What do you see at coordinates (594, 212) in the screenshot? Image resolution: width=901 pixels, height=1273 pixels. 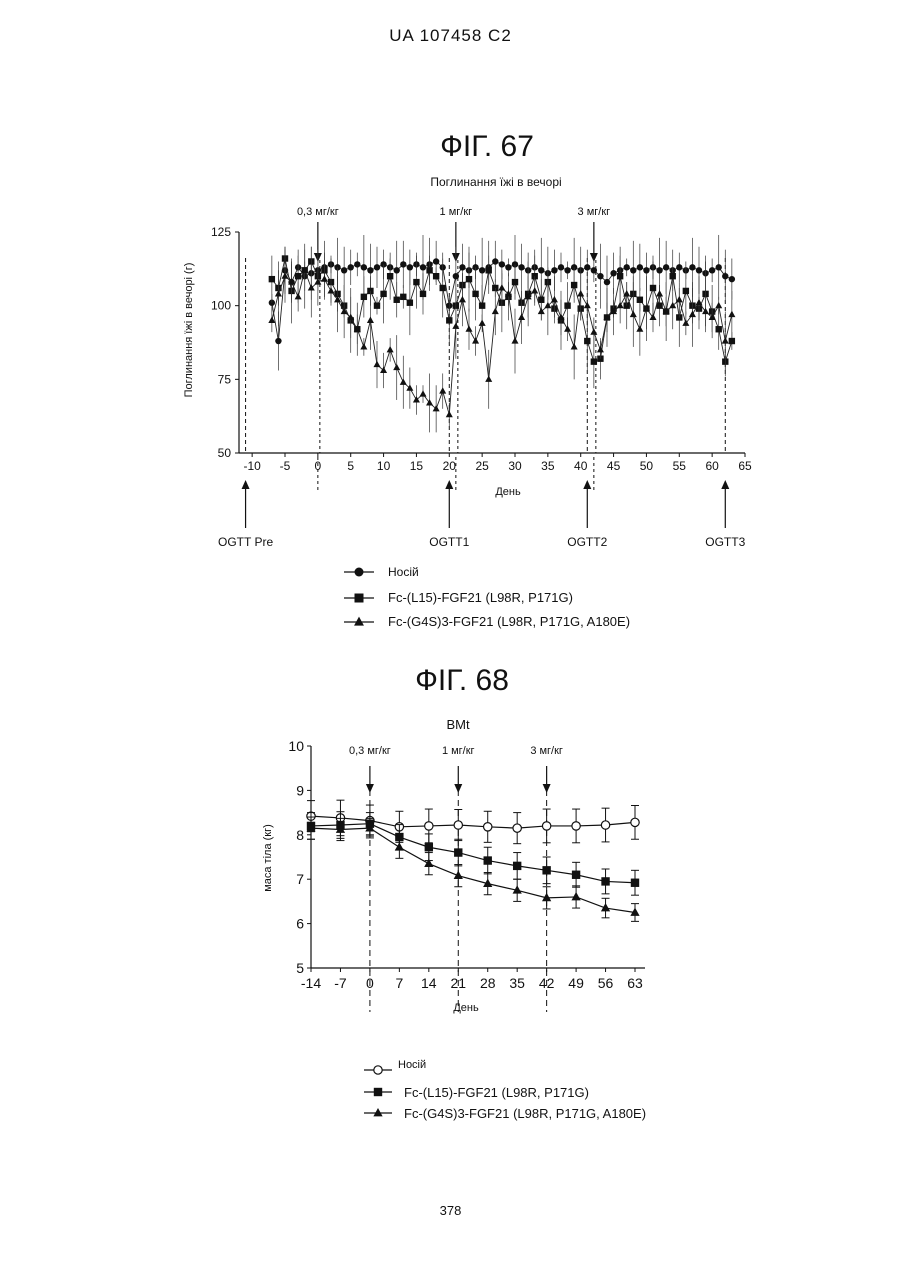 I see `fig67-dose-label: 3 мг/кг` at bounding box center [594, 212].